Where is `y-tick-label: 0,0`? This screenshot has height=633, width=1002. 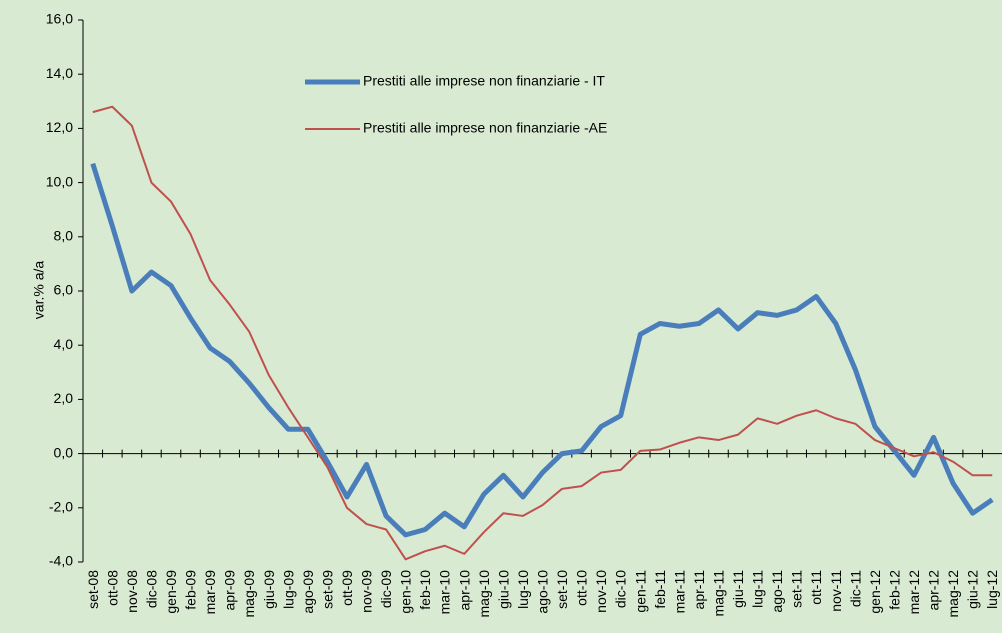
y-tick-label: 0,0 is located at coordinates (64, 452).